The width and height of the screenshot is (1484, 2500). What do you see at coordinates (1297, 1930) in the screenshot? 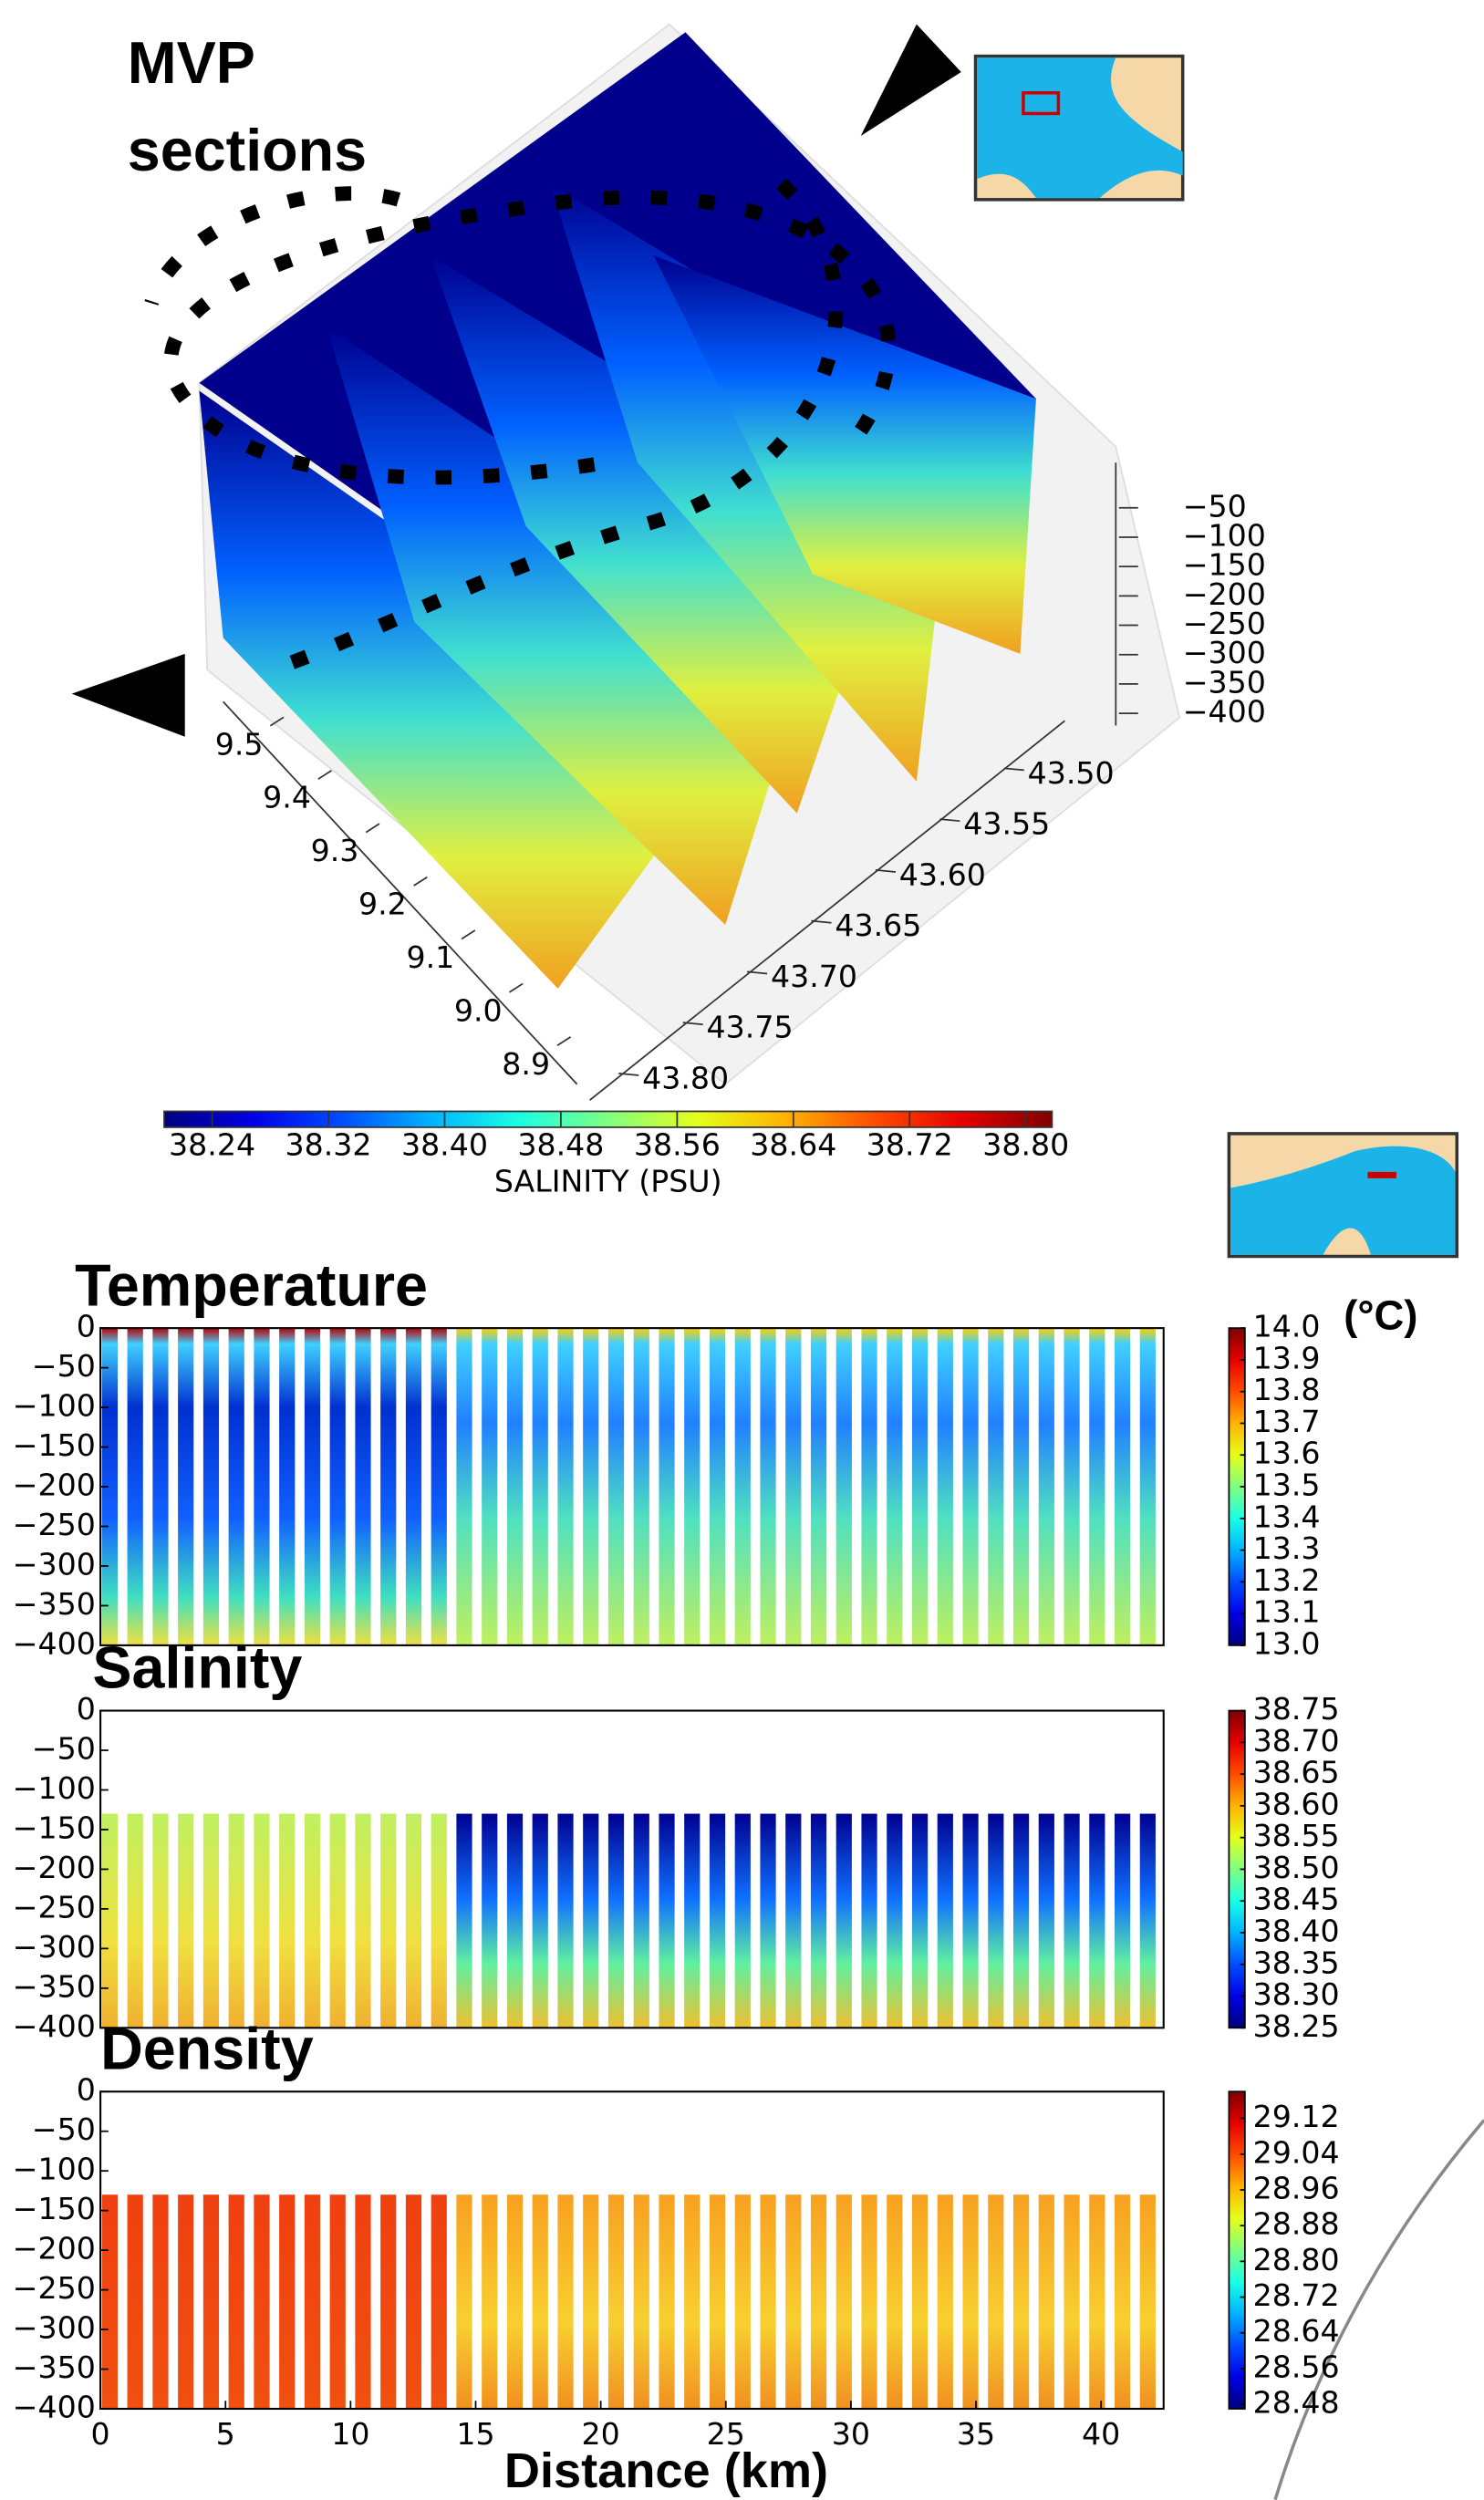
I see `colorbar-tick-label: 38.40` at bounding box center [1297, 1930].